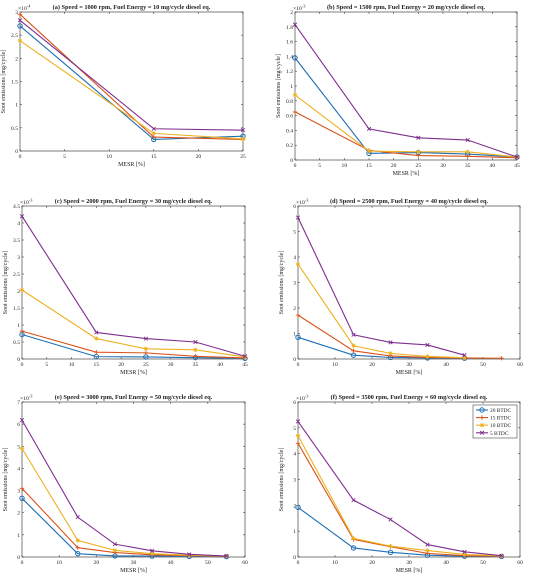 The height and width of the screenshot is (578, 550). Describe the element at coordinates (14, 129) in the screenshot. I see `y-tick-label: 0.5` at that location.